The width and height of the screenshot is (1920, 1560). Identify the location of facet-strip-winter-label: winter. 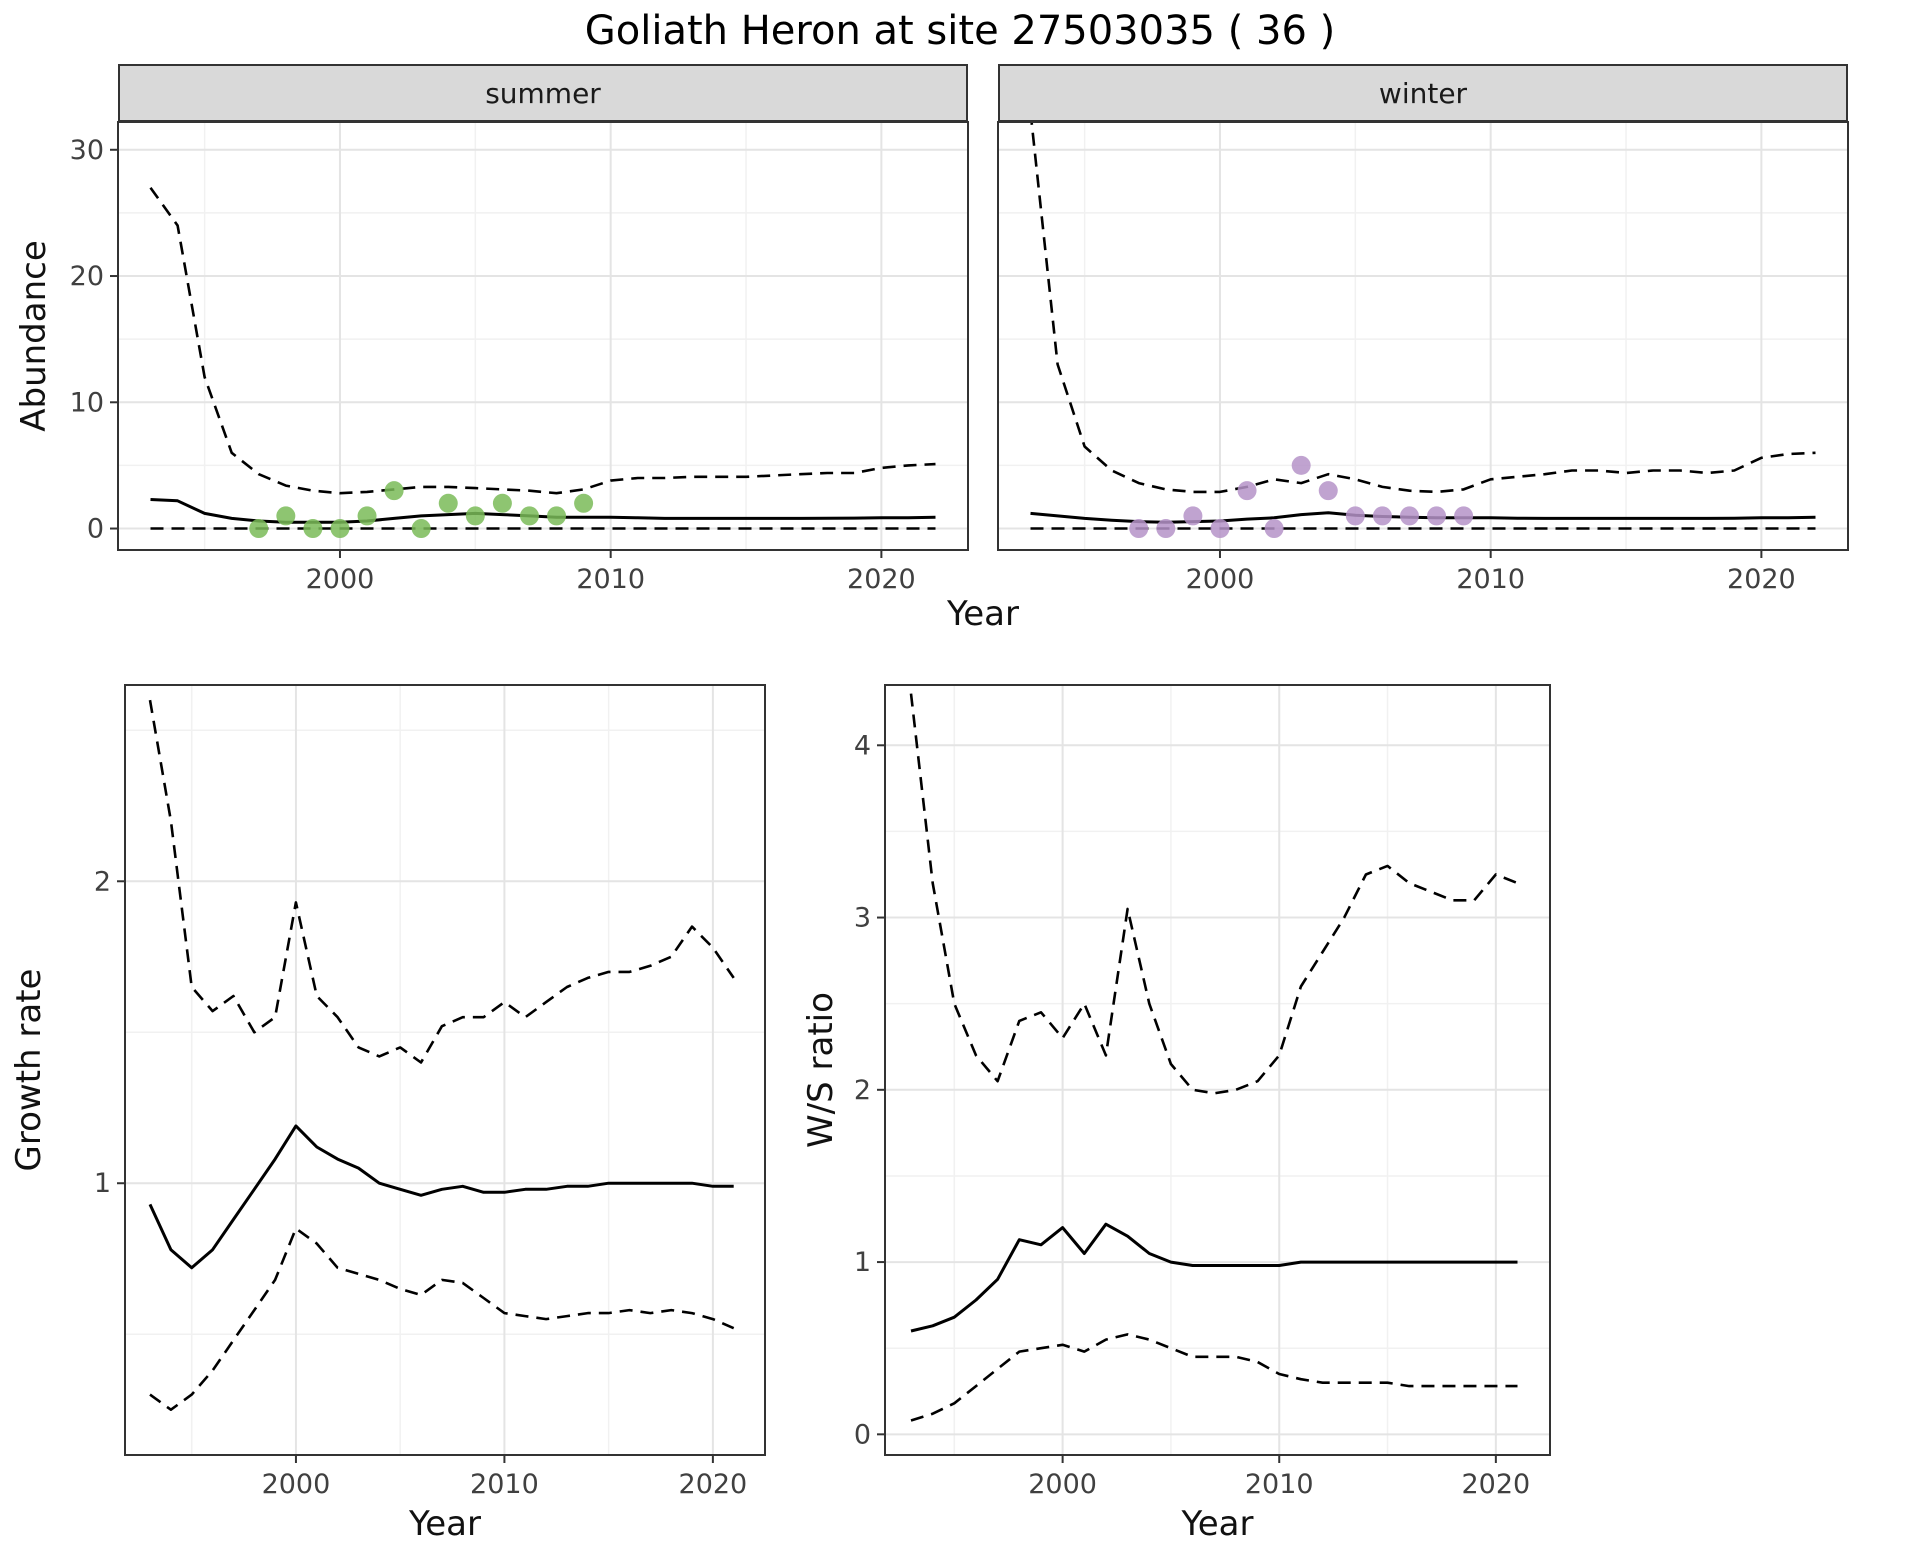
(1423, 93).